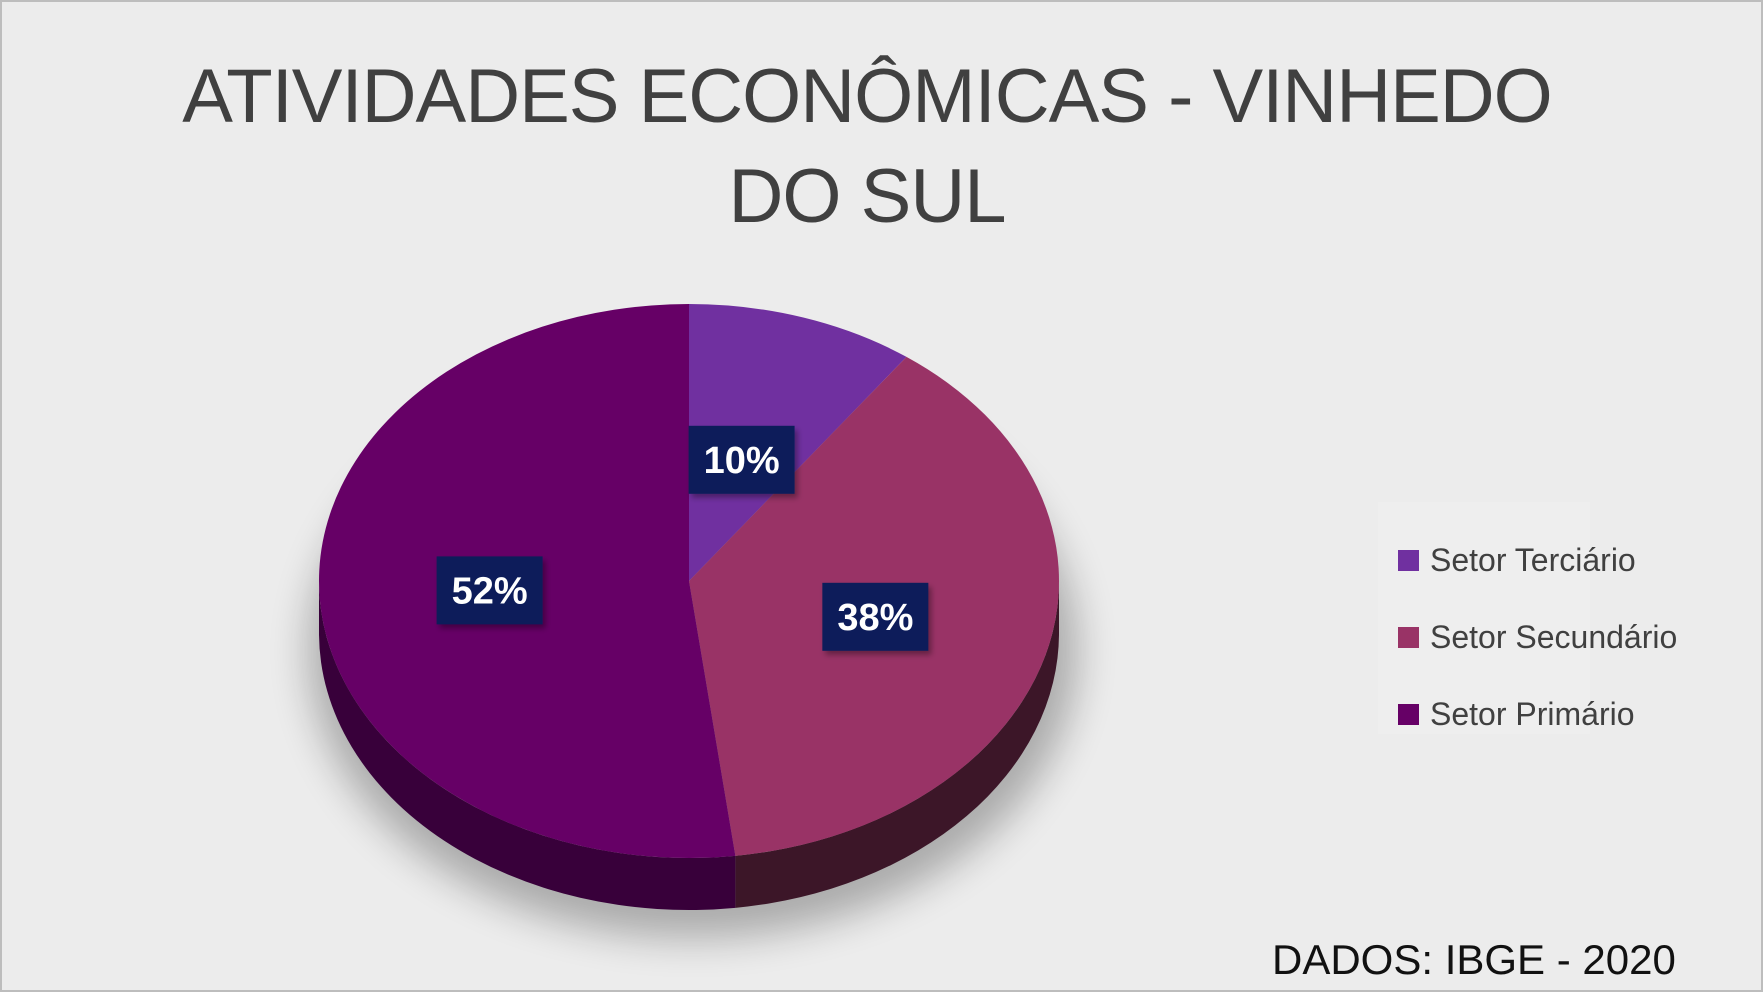  I want to click on legend-swatch-setor-secundario, so click(1408, 637).